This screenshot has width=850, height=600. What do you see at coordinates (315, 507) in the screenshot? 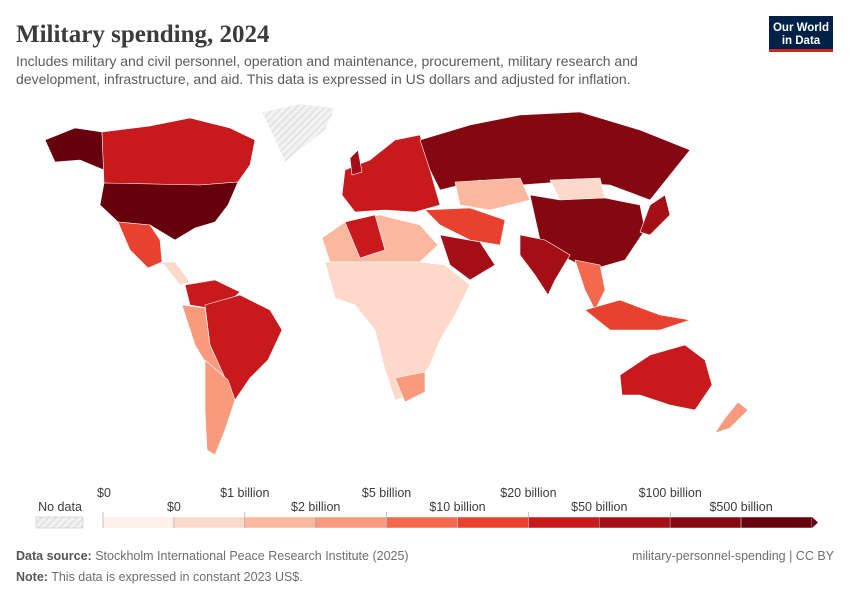
I see `legend-label: $2 billion` at bounding box center [315, 507].